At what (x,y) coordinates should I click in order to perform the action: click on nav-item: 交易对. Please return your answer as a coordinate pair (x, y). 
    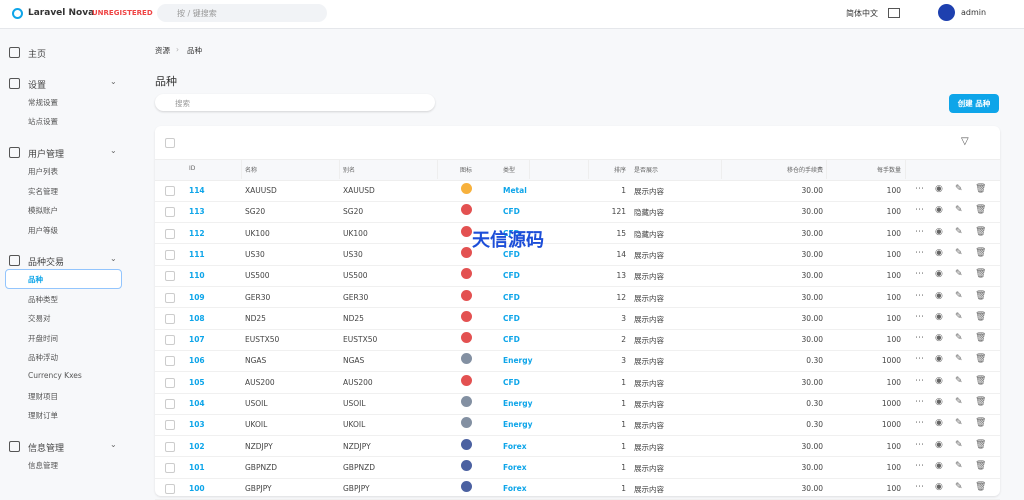
    Looking at the image, I should click on (39, 319).